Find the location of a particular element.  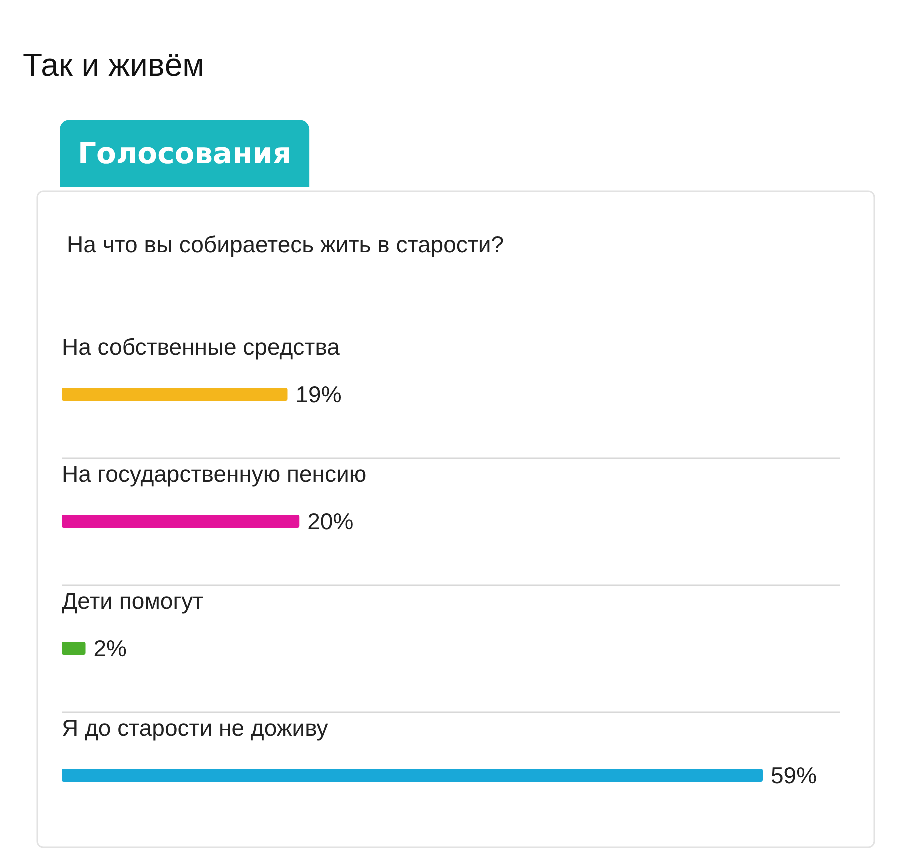

data-label: 59% is located at coordinates (794, 775).